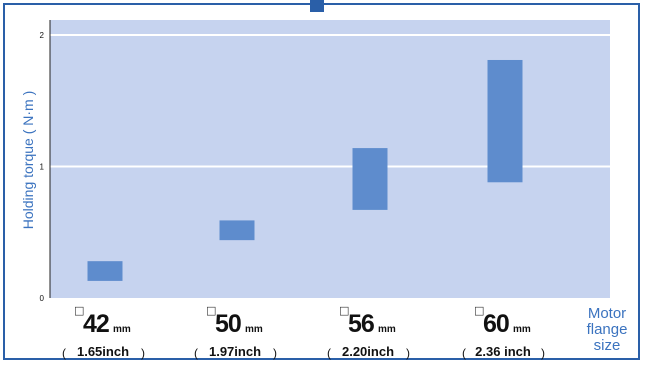 This screenshot has height=365, width=646. Describe the element at coordinates (228, 324) in the screenshot. I see `flange-size-value: 50` at that location.